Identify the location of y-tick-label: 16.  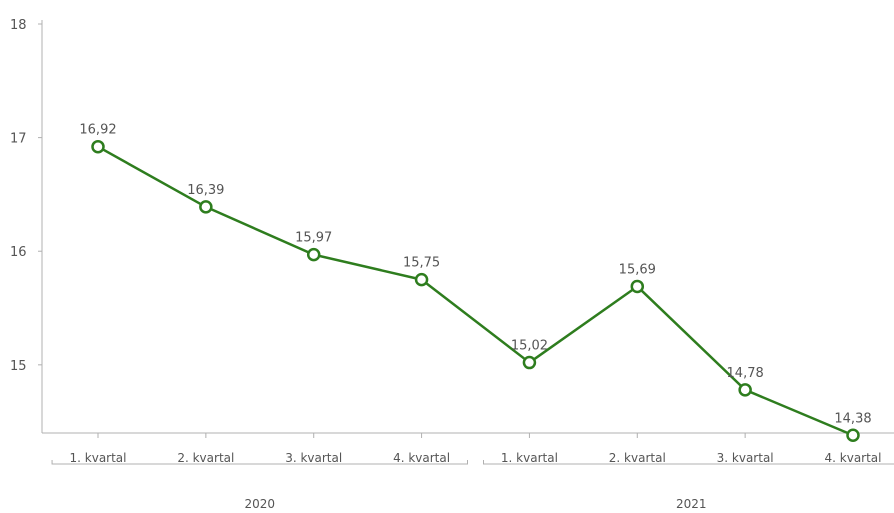
(18, 252).